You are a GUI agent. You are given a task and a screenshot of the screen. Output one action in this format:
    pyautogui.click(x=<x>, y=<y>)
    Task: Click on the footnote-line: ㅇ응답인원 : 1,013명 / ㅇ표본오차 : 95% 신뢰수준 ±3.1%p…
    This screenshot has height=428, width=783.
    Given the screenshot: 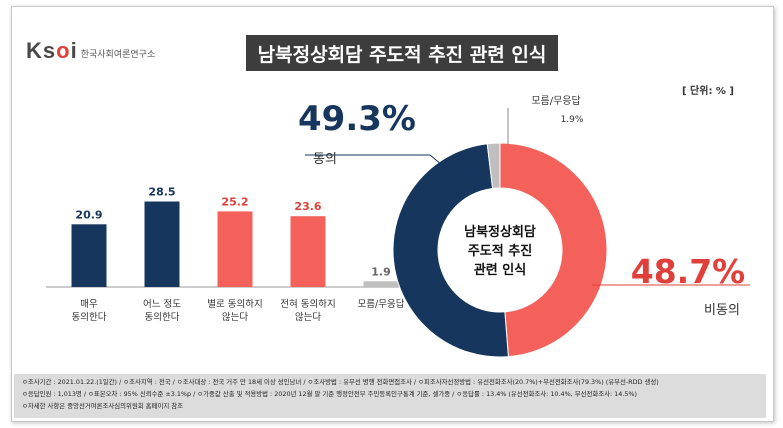 What is the action you would take?
    pyautogui.click(x=329, y=394)
    